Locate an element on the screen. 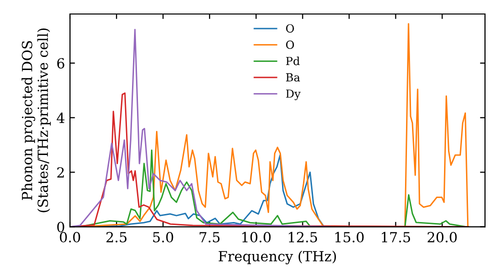  y-axis-title: Phonon projected DOS (States/THz·primitive cell) is located at coordinates (36, 120).